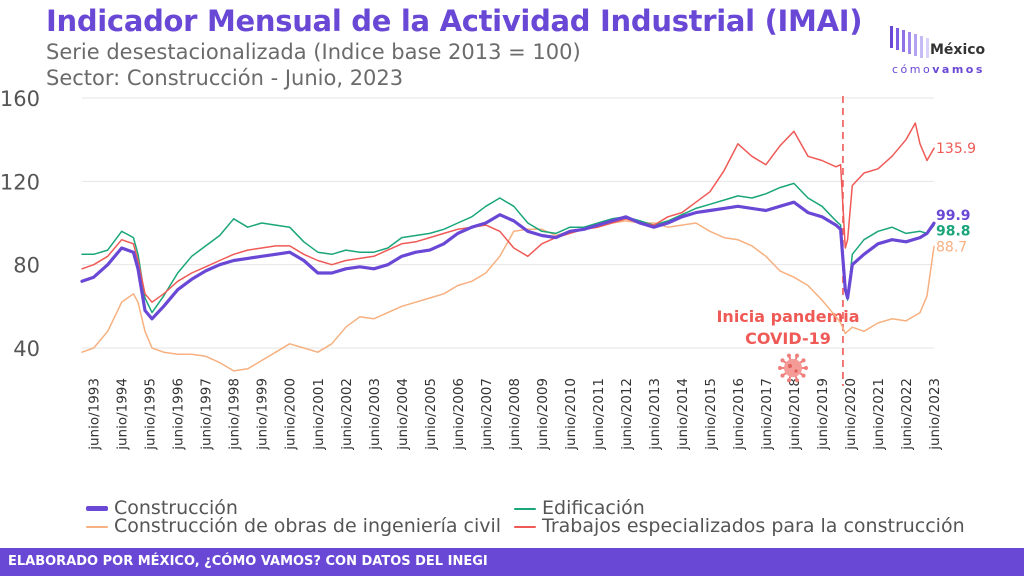  I want to click on end-label-ingenieria-civil: 88.7, so click(951, 248).